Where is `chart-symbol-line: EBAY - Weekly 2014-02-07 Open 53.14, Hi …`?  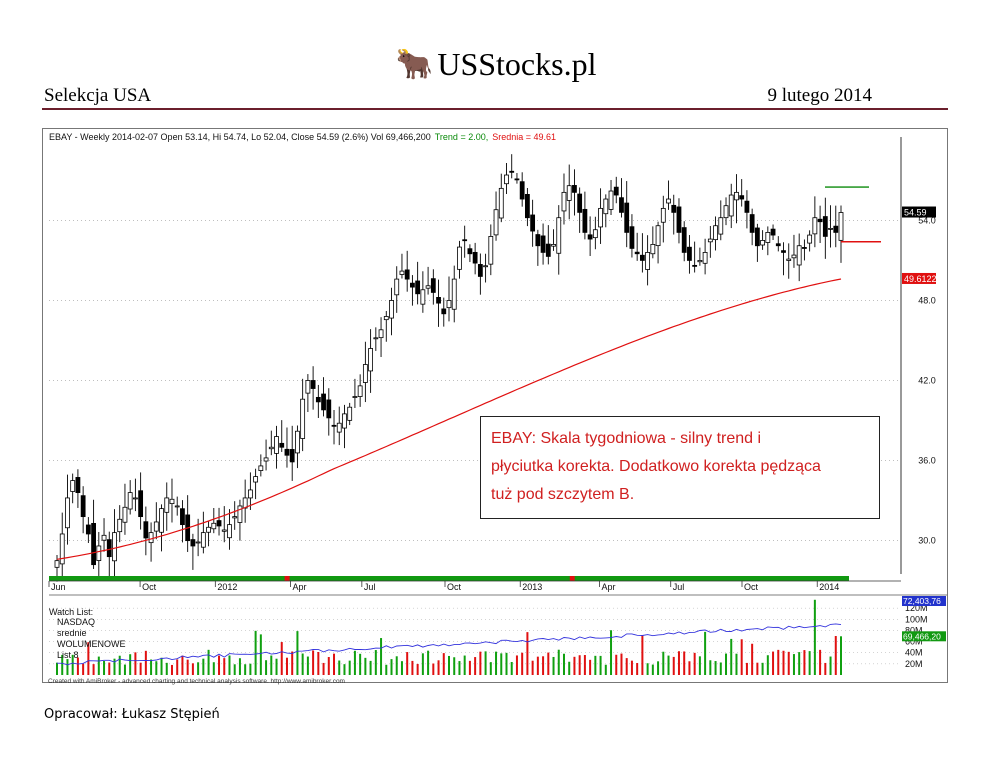 chart-symbol-line: EBAY - Weekly 2014-02-07 Open 53.14, Hi … is located at coordinates (240, 137).